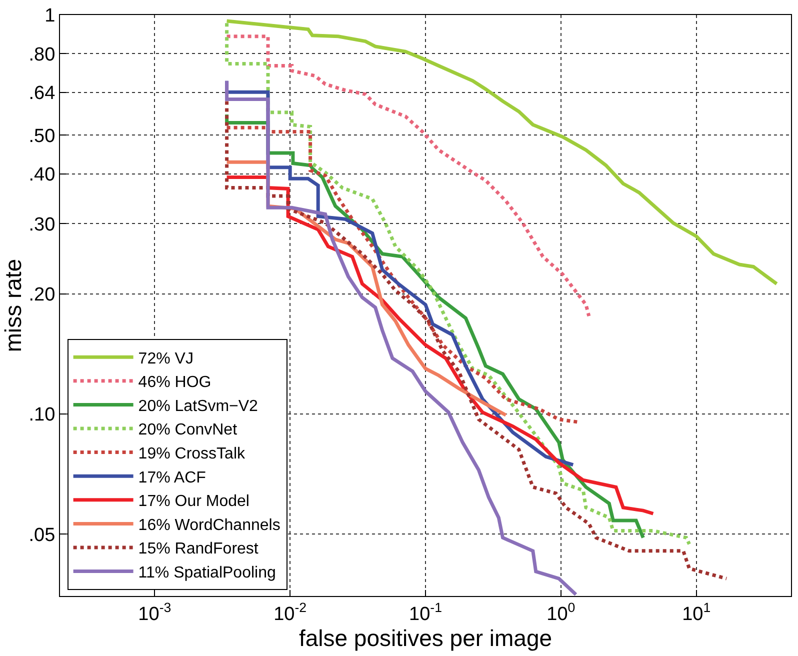 This screenshot has width=798, height=656. Describe the element at coordinates (198, 549) in the screenshot. I see `legend-label: 15% RandForest` at that location.